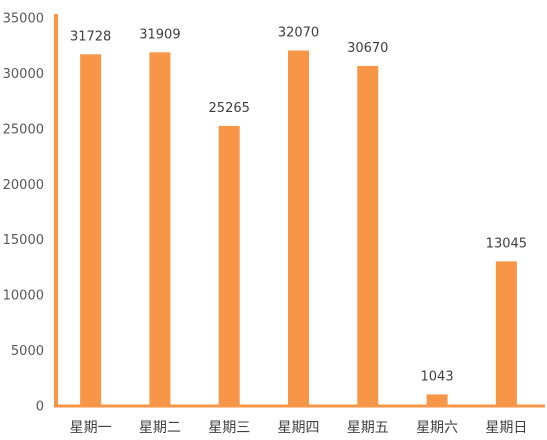 The height and width of the screenshot is (440, 547). What do you see at coordinates (27, 351) in the screenshot?
I see `y-tick-label: 5000` at bounding box center [27, 351].